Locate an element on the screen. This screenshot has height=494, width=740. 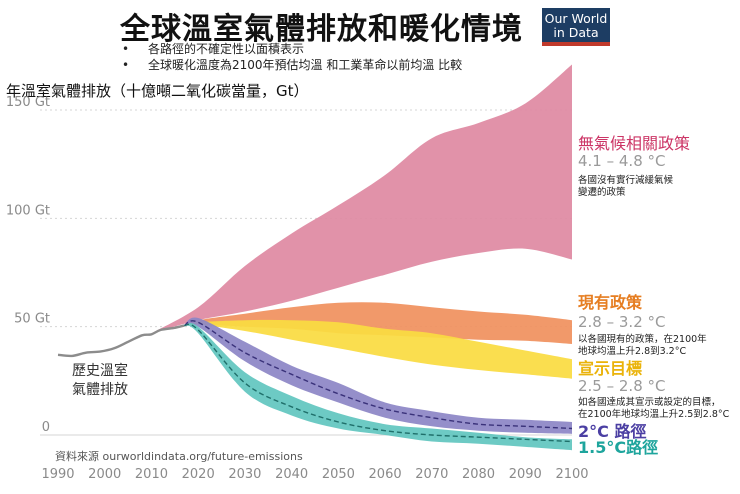
chart-title: 全球溫室氣體排放和暖化情境 is located at coordinates (321, 29).